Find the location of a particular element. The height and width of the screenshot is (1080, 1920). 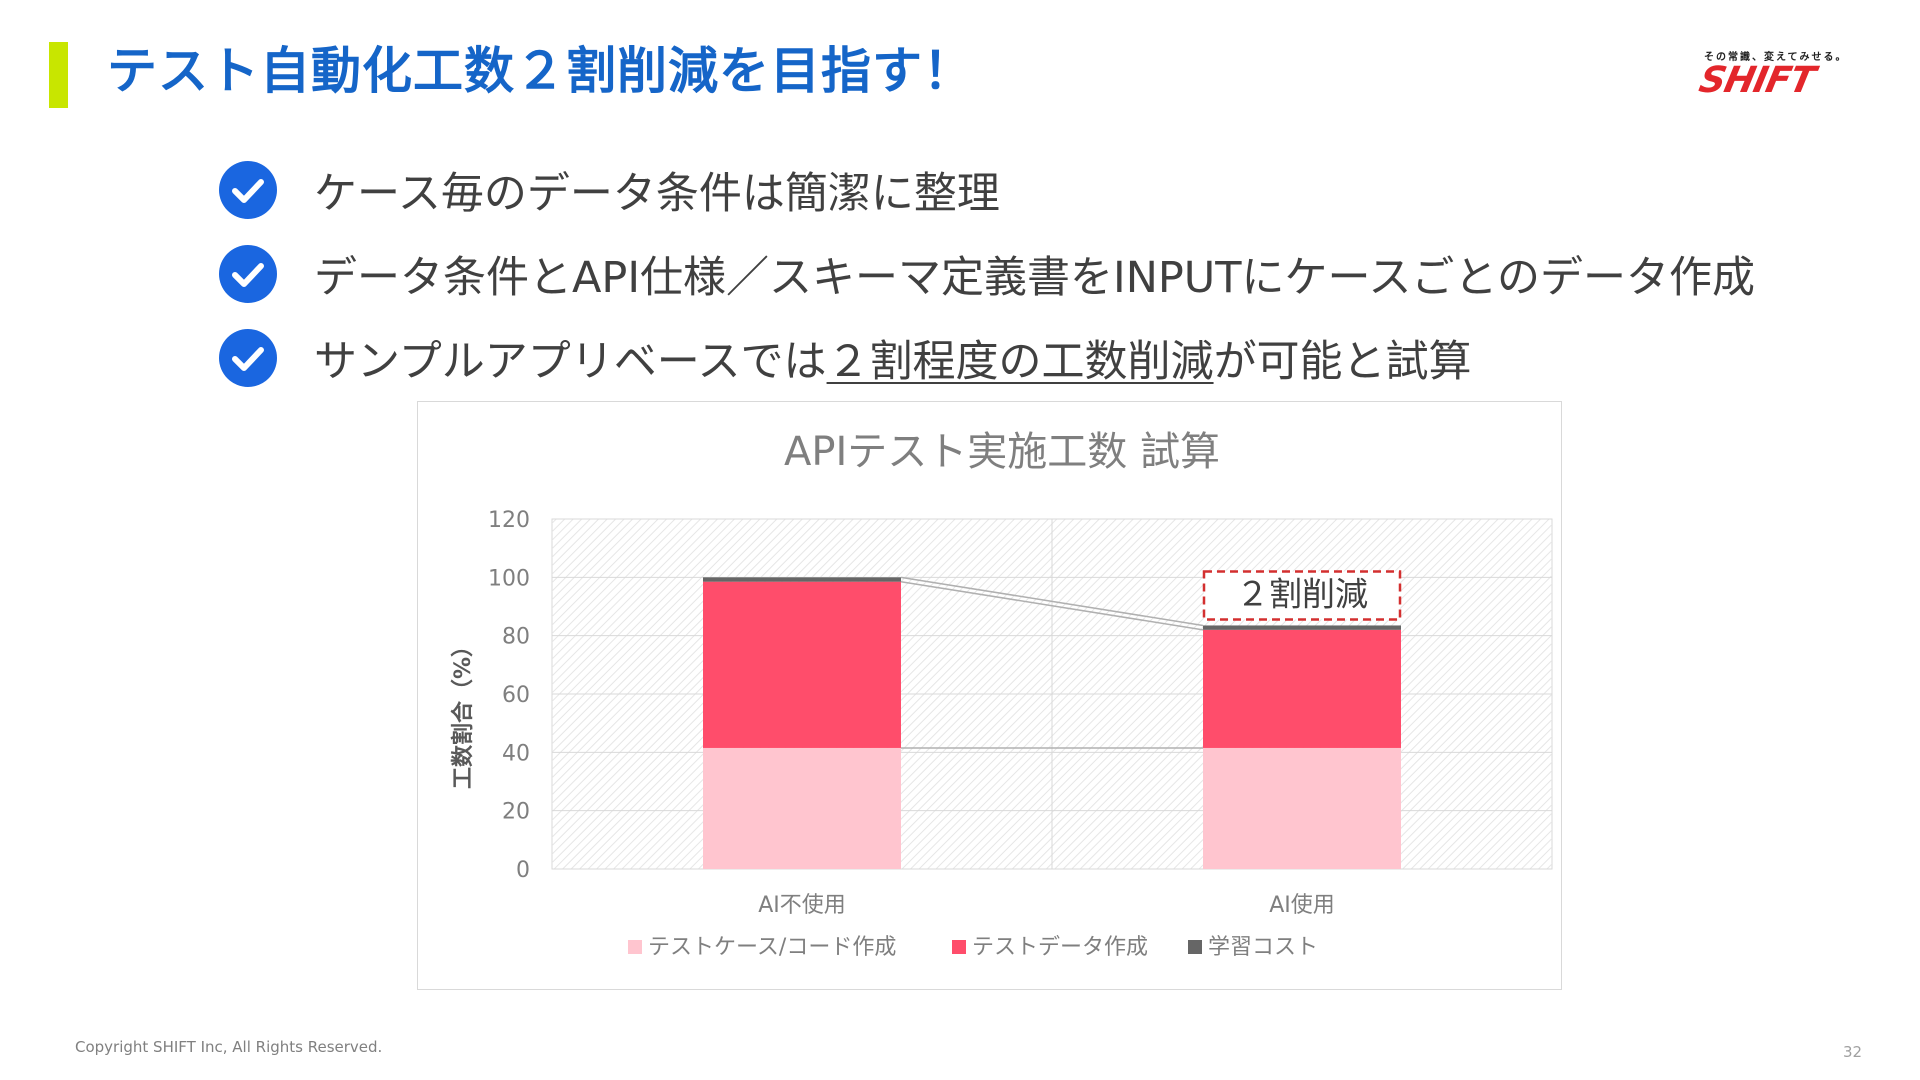

y-tick-label: 80 is located at coordinates (516, 637).